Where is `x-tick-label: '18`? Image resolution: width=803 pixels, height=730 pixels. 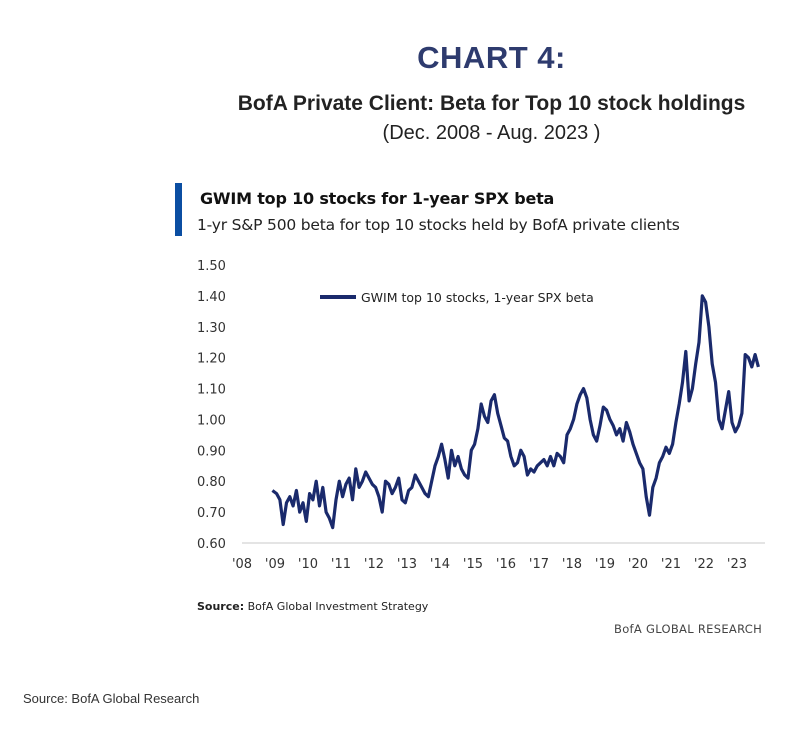 x-tick-label: '18 is located at coordinates (572, 564).